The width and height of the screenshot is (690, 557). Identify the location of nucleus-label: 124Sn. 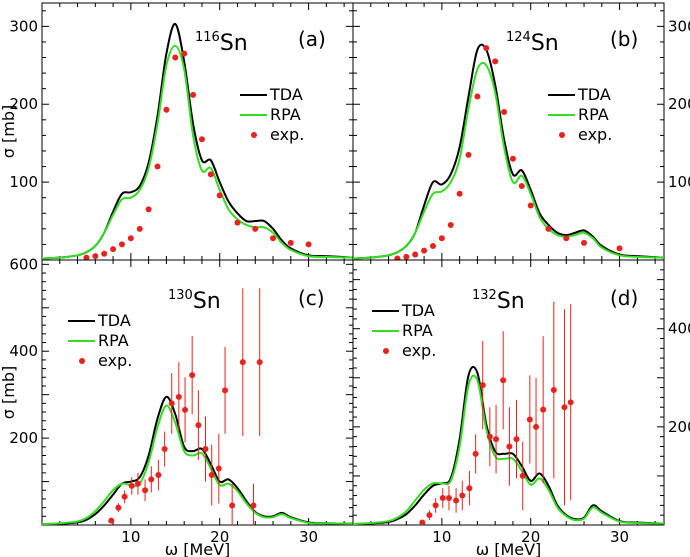
(532, 43).